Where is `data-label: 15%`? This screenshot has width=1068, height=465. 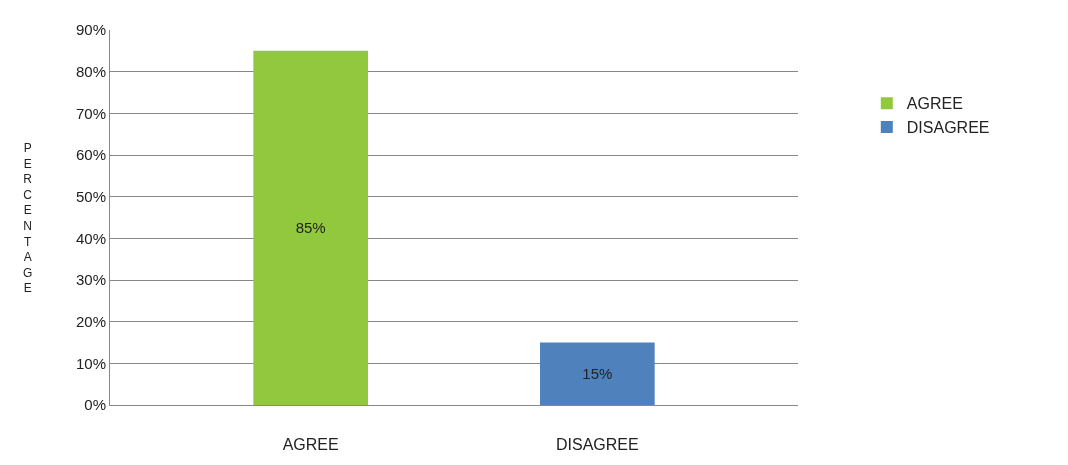
data-label: 15% is located at coordinates (597, 374).